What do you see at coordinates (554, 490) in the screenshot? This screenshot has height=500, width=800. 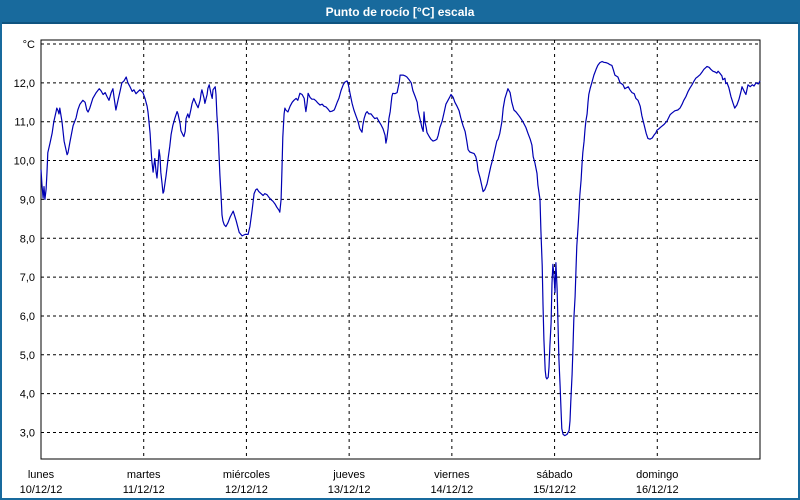 I see `x-date-label: 15/12/12` at bounding box center [554, 490].